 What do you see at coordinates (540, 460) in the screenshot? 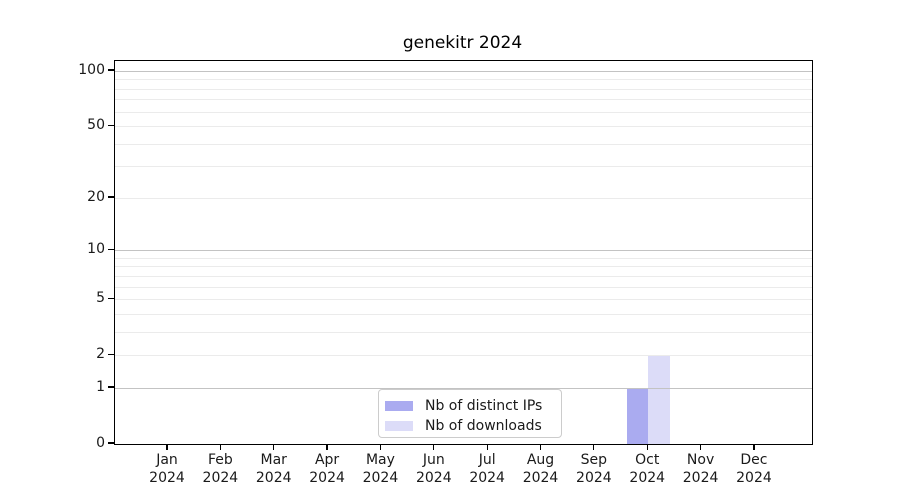
I see `x-tick-month: Aug` at bounding box center [540, 460].